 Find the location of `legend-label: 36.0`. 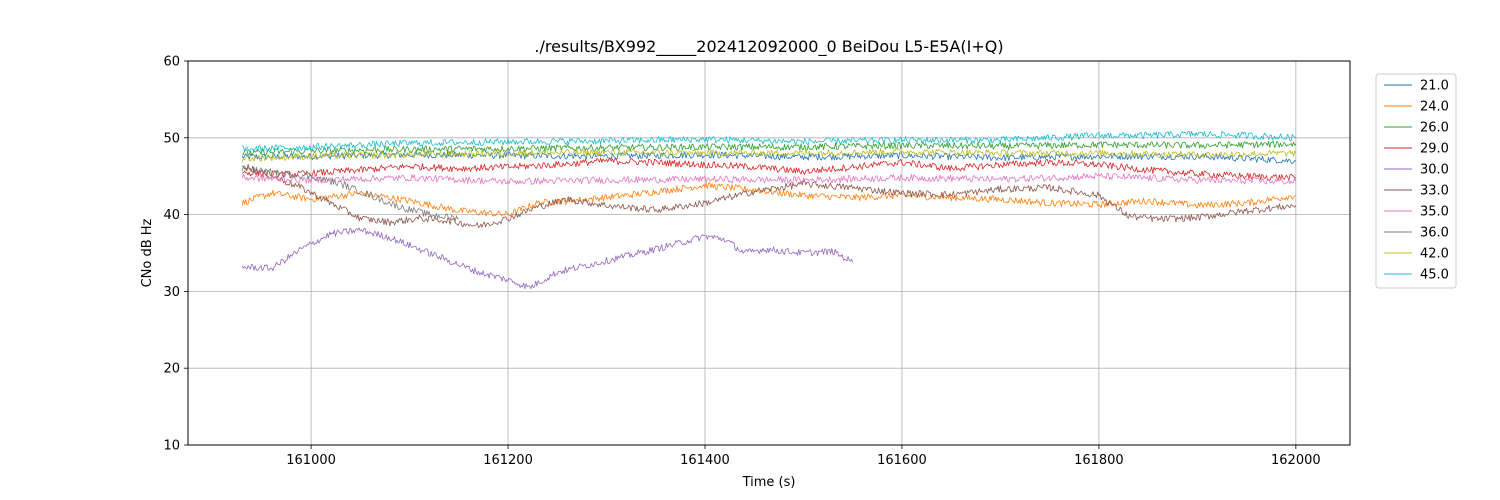

legend-label: 36.0 is located at coordinates (1434, 233).